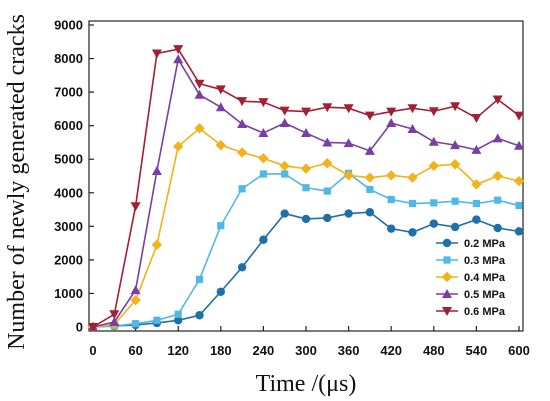  What do you see at coordinates (477, 350) in the screenshot?
I see `x-tick-label: 540` at bounding box center [477, 350].